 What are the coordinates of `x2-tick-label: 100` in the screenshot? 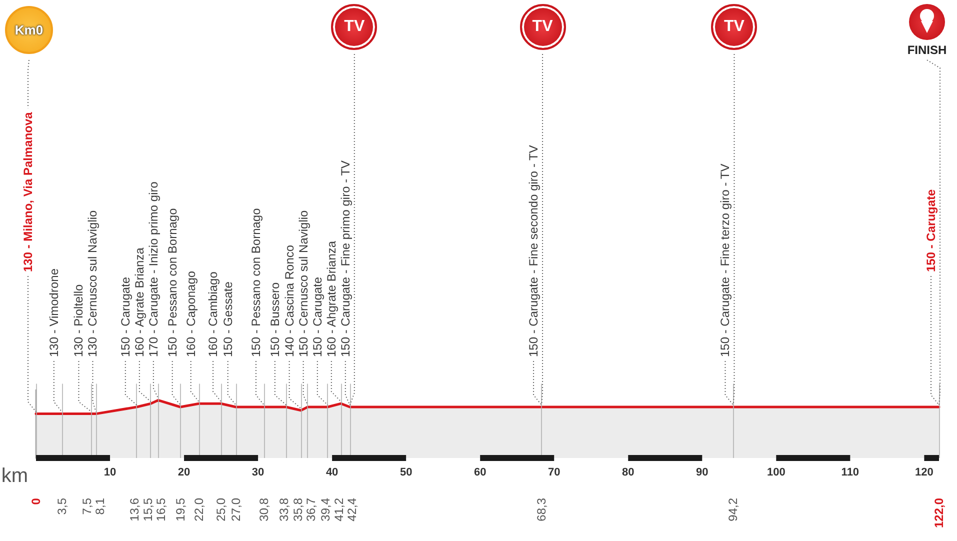 It's located at (776, 472).